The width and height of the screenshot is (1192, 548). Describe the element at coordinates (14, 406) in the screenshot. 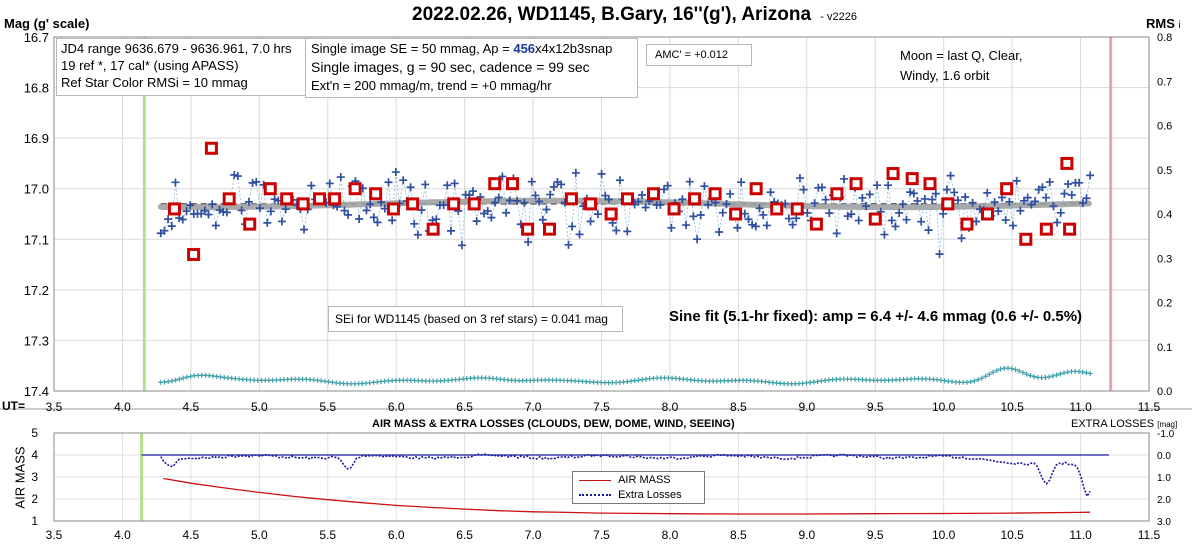

I see `x-axis-prefix: UT=` at that location.